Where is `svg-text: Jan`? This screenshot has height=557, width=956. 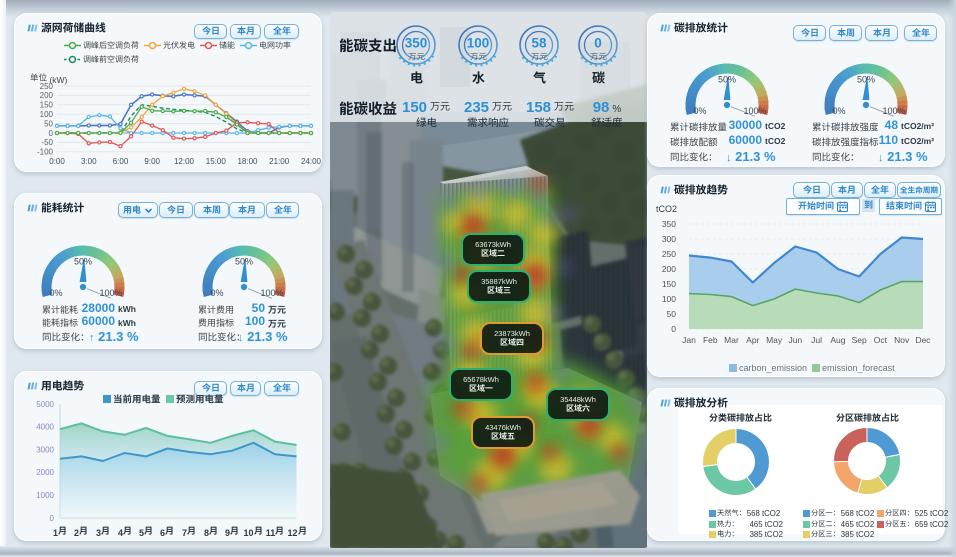
svg-text: Jan is located at coordinates (689, 340).